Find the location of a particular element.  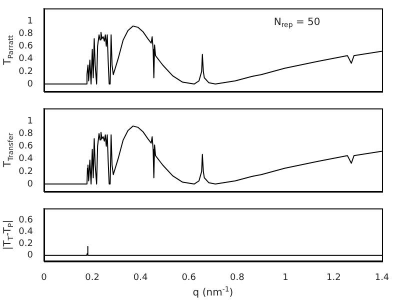

x-tick-label: 0.4 is located at coordinates (140, 277).